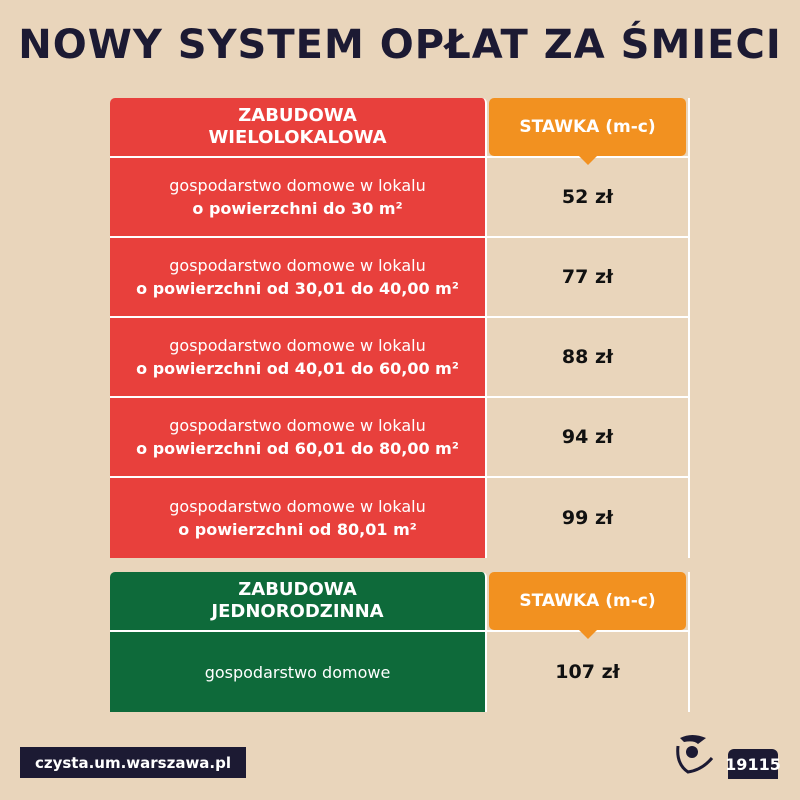 The height and width of the screenshot is (800, 800). I want to click on table-header: ZABUDOWA WIELOLOKALOWA STAWKA (m-c), so click(400, 131).